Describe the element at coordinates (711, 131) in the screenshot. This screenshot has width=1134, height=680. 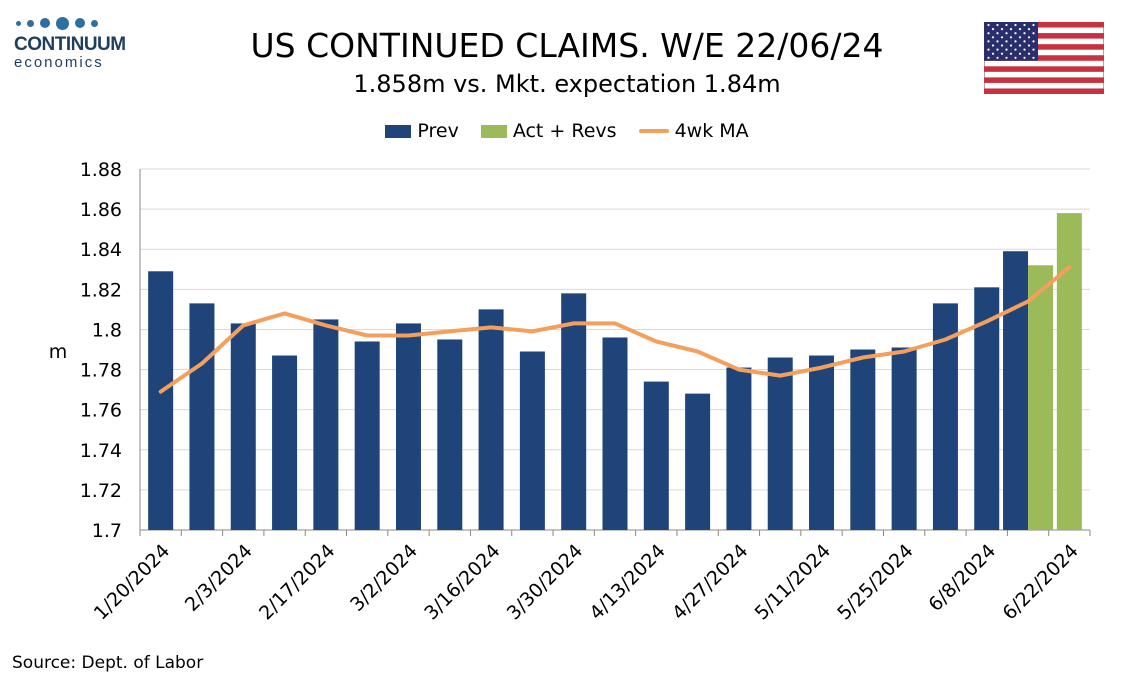
I see `legend-label-ma: 4wk MA` at that location.